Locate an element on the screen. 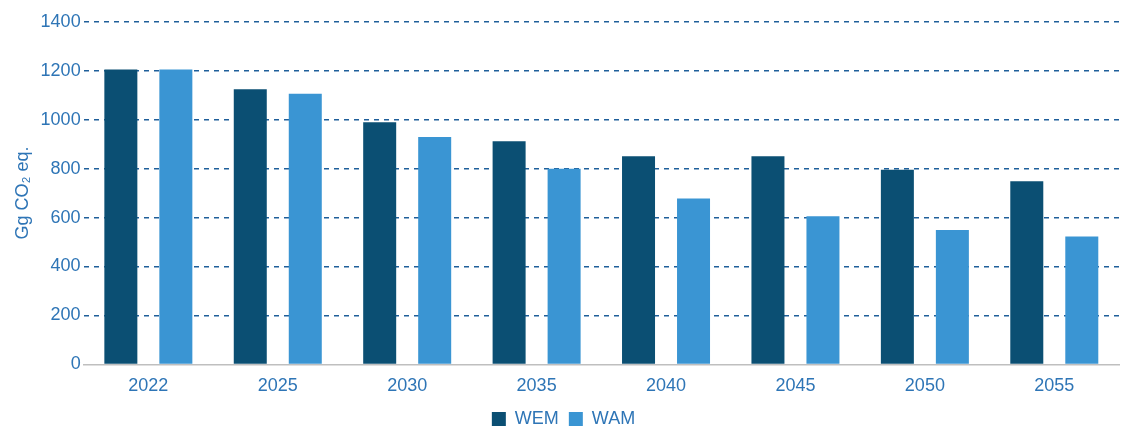  y-tick-label: 800 is located at coordinates (65, 167).